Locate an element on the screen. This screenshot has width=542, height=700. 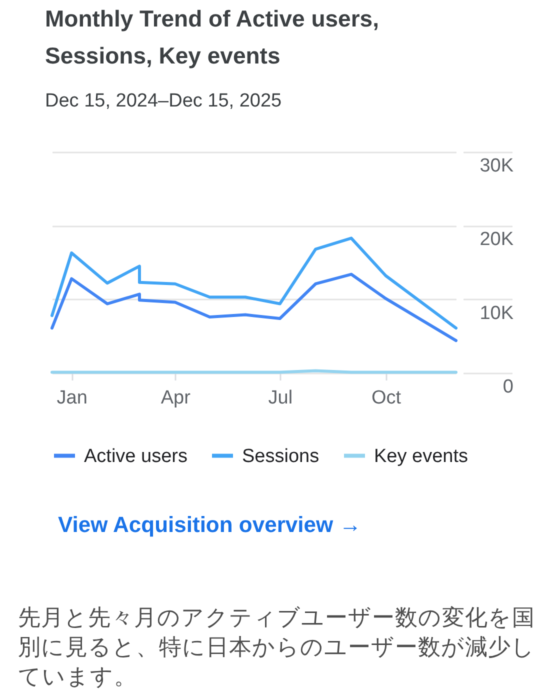
legend-label: Sessions is located at coordinates (281, 456).